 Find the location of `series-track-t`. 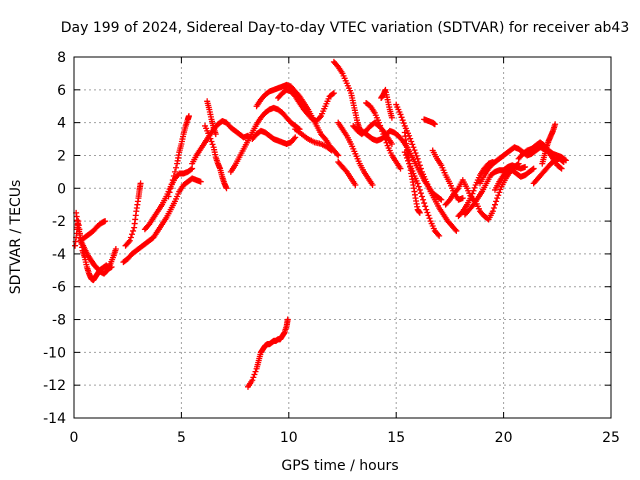

series-track-t is located at coordinates (383, 135).